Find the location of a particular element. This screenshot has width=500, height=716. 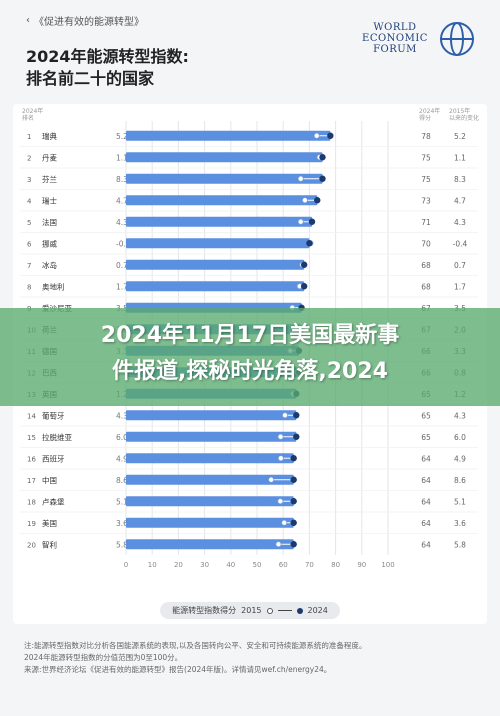

header-rank-line-1: 2024年 is located at coordinates (33, 111).